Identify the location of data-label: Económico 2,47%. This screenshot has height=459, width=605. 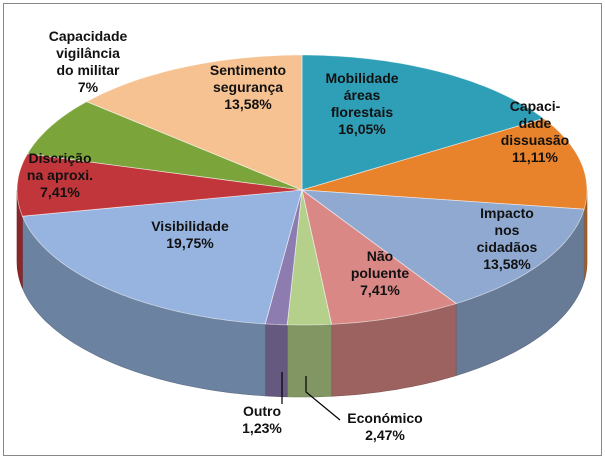
(384, 427).